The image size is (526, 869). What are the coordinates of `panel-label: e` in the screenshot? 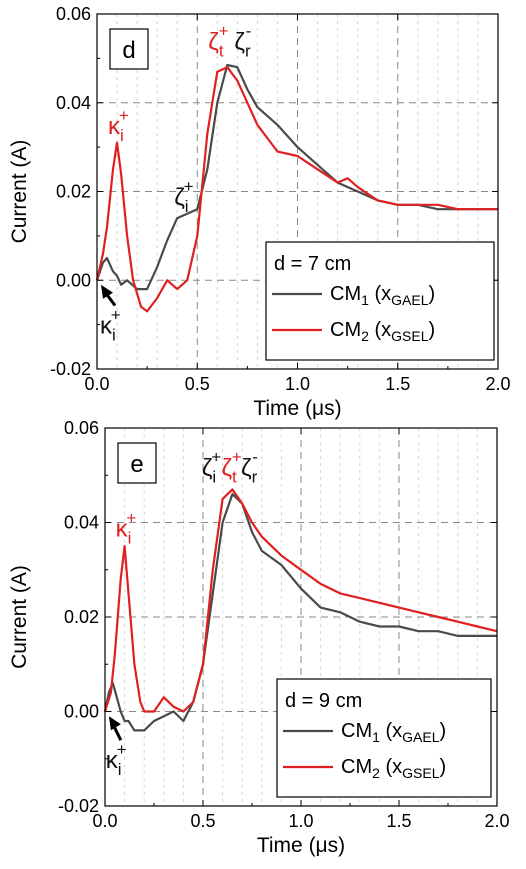 It's located at (136, 464).